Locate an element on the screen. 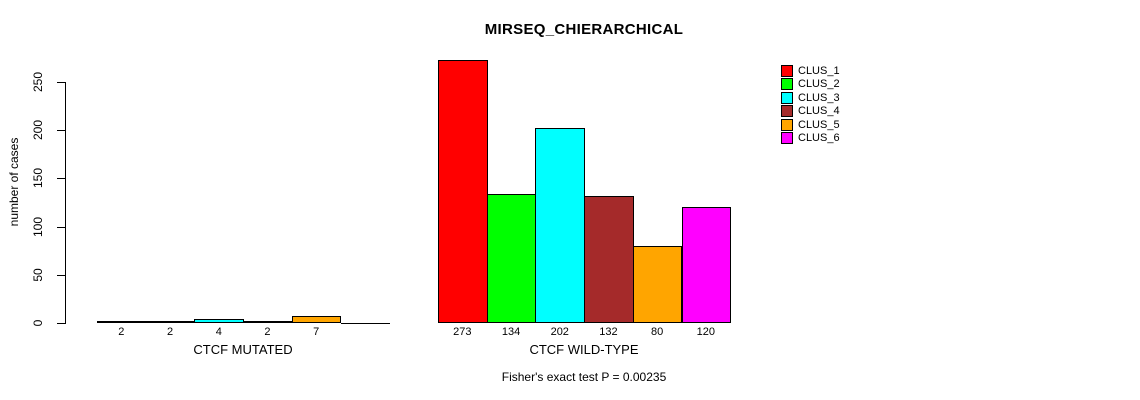 The image size is (1140, 400). bar-clus_5-ctcf-wild-type is located at coordinates (657, 284).